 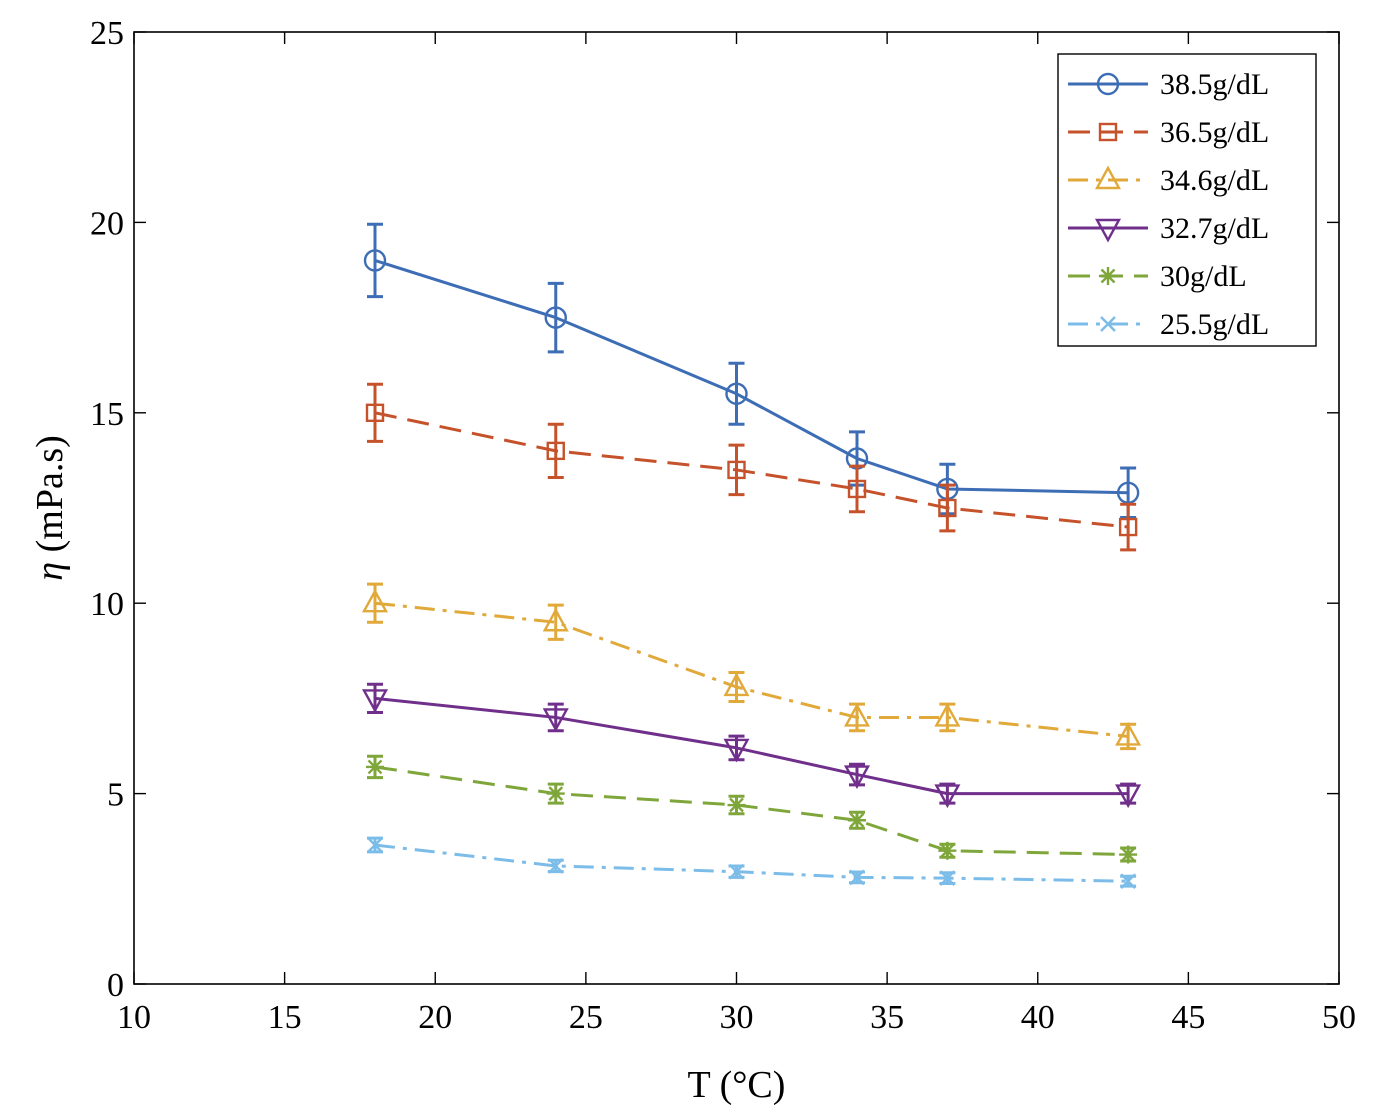 I want to click on legend-label: 38.5g/dL, so click(x=1214, y=84).